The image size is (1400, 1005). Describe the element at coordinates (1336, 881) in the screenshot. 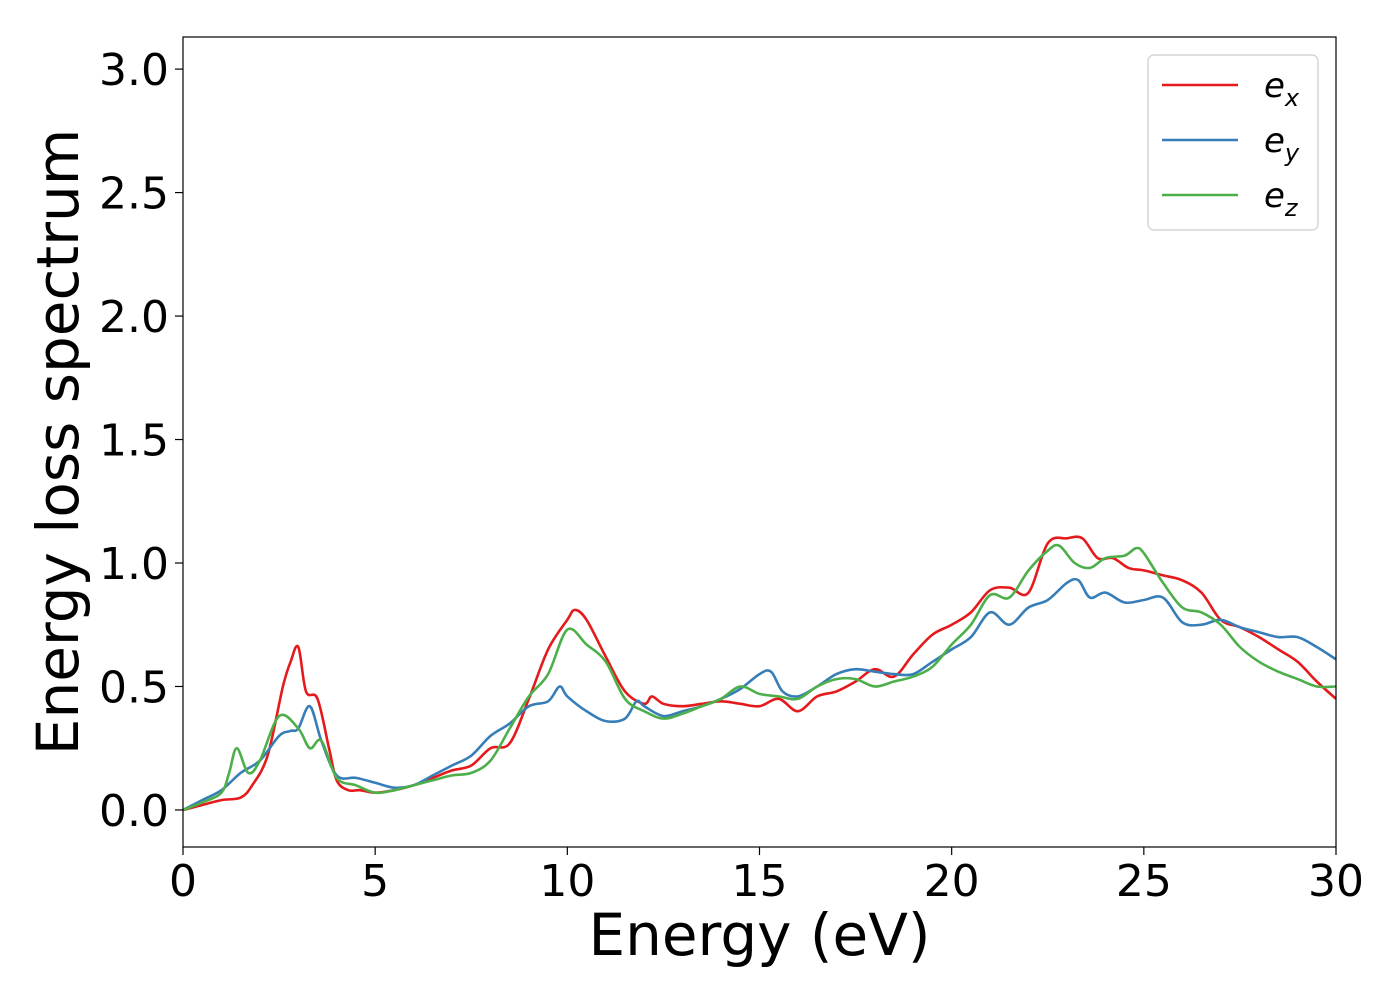

I see `x-tick-label: 30` at that location.